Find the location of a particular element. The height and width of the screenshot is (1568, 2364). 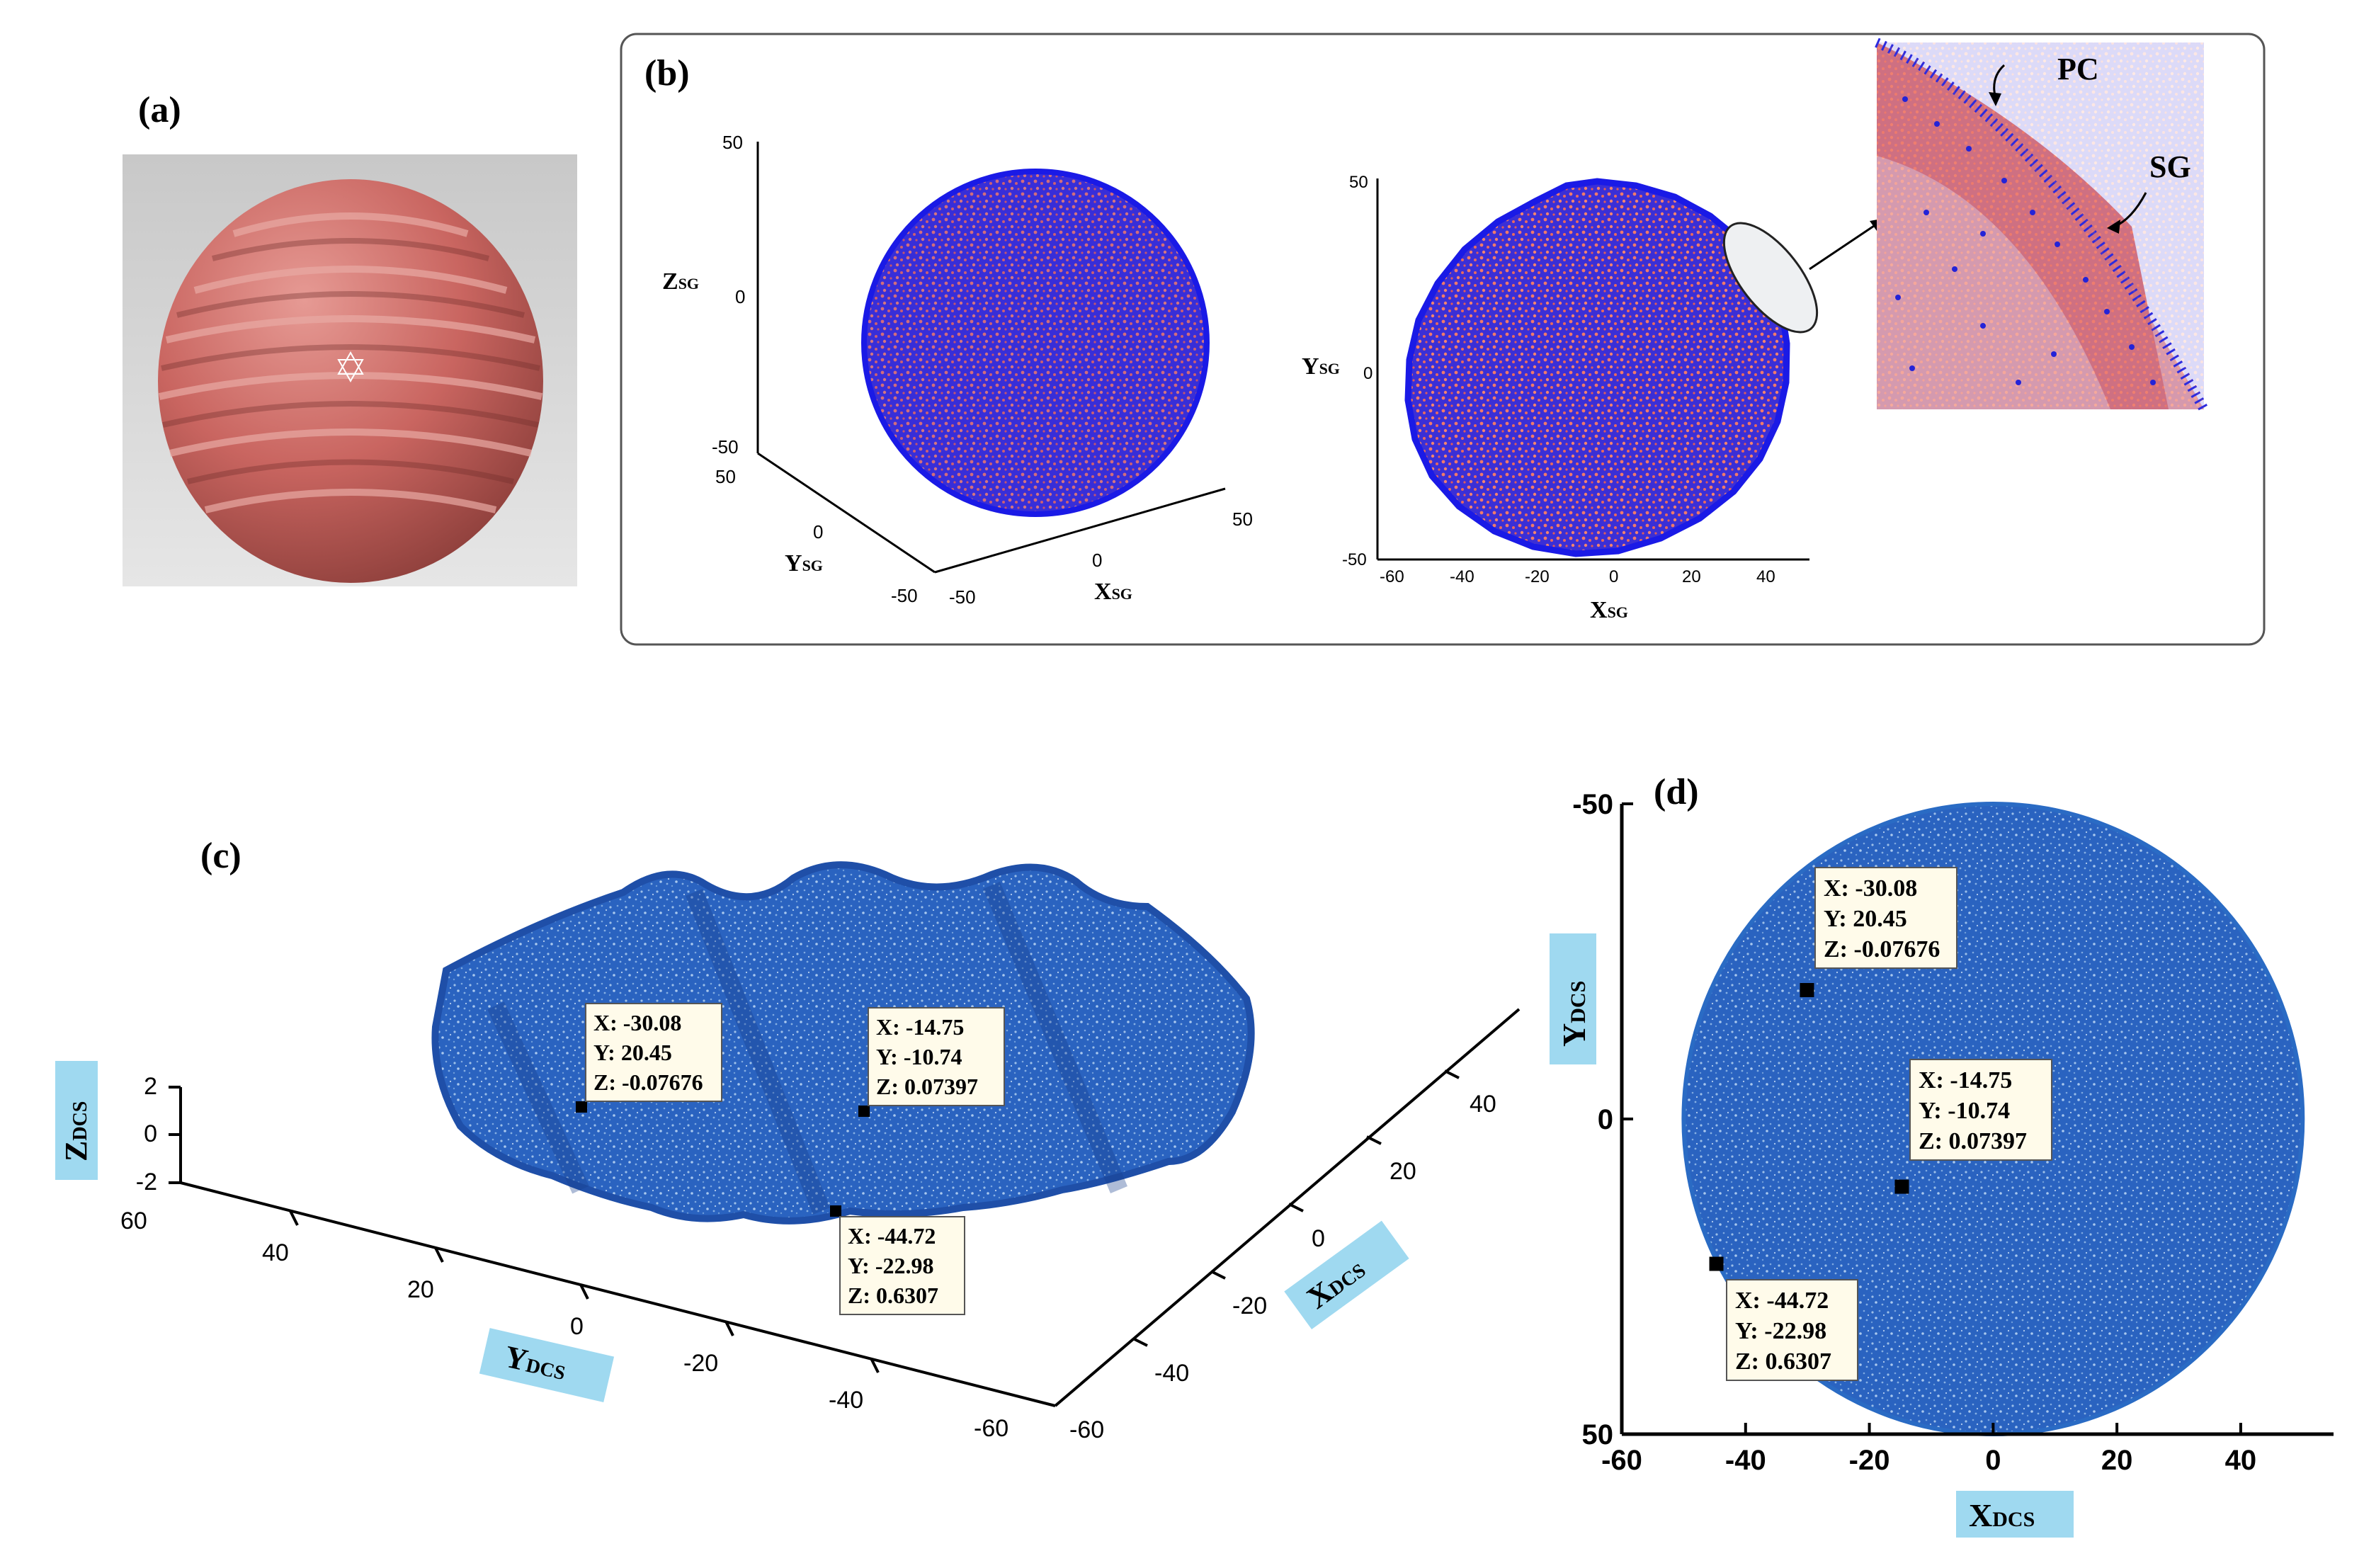

b-right-x-tick: 0 is located at coordinates (1613, 576).